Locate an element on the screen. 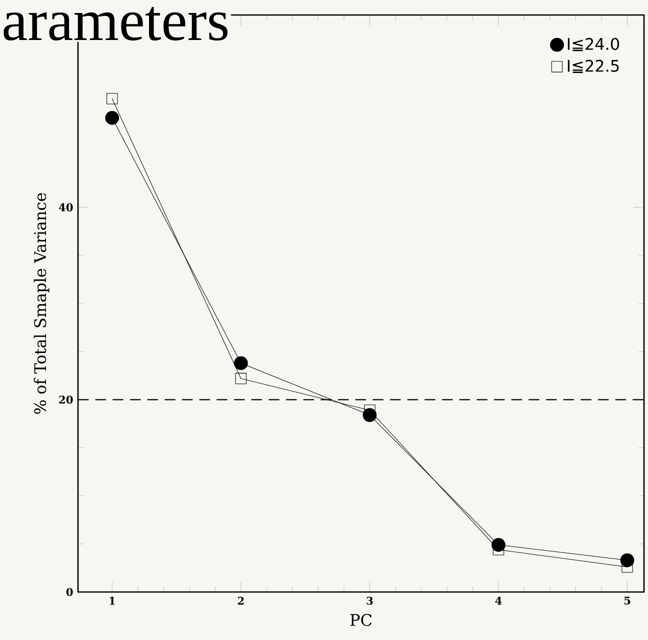 The width and height of the screenshot is (648, 640). y-tick-label: 0 is located at coordinates (69, 592).